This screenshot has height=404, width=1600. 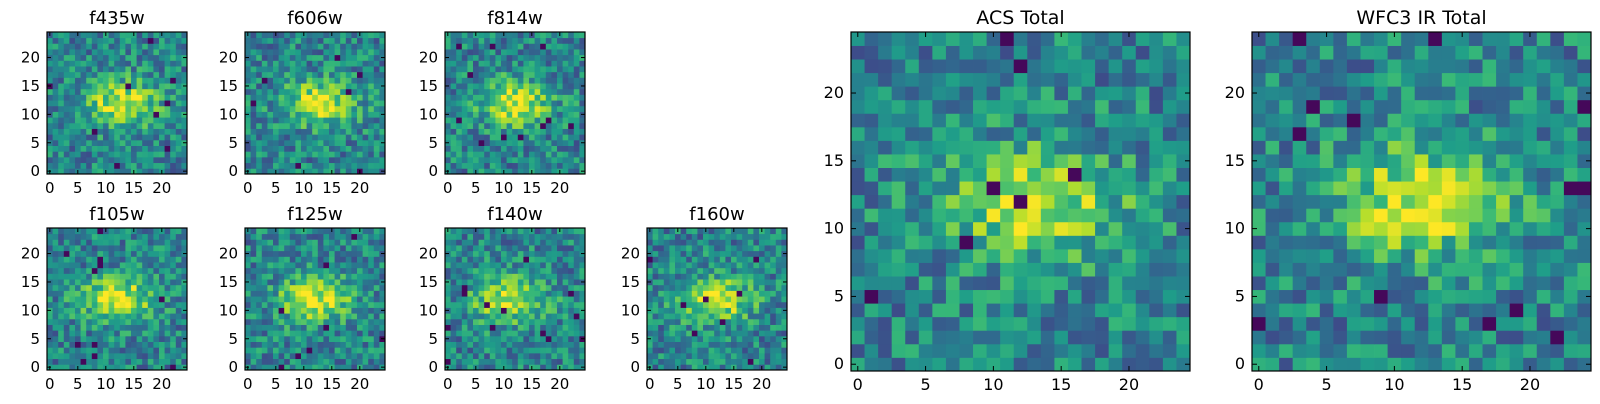 I want to click on x-tick-label: 0, so click(x=248, y=384).